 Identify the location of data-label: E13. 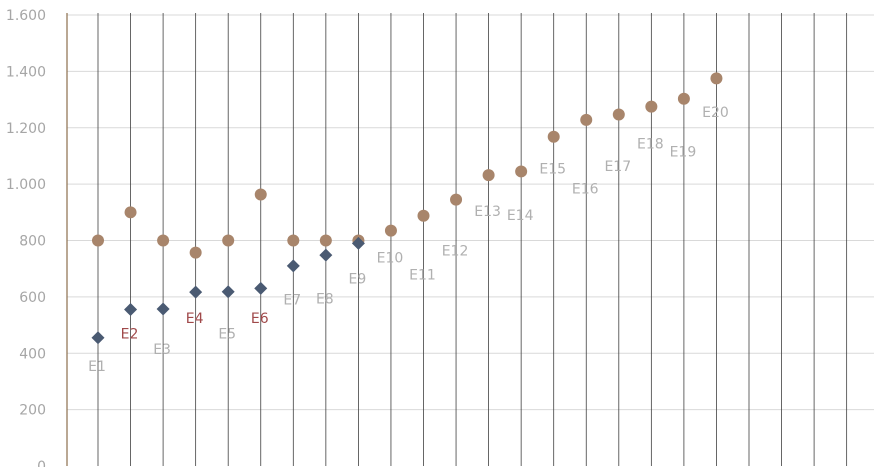
(487, 212).